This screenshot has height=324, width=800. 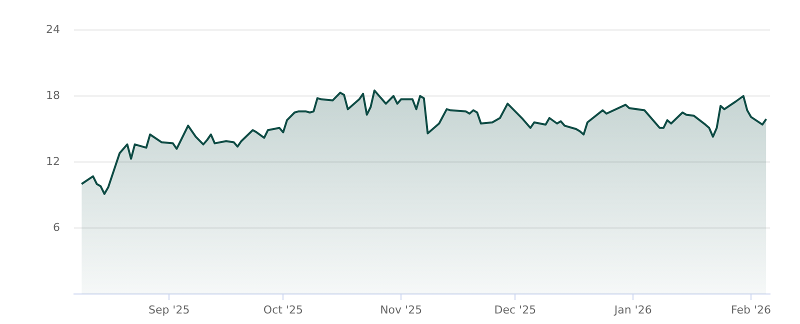 I want to click on x-tick-label: Dec '25, so click(x=515, y=309).